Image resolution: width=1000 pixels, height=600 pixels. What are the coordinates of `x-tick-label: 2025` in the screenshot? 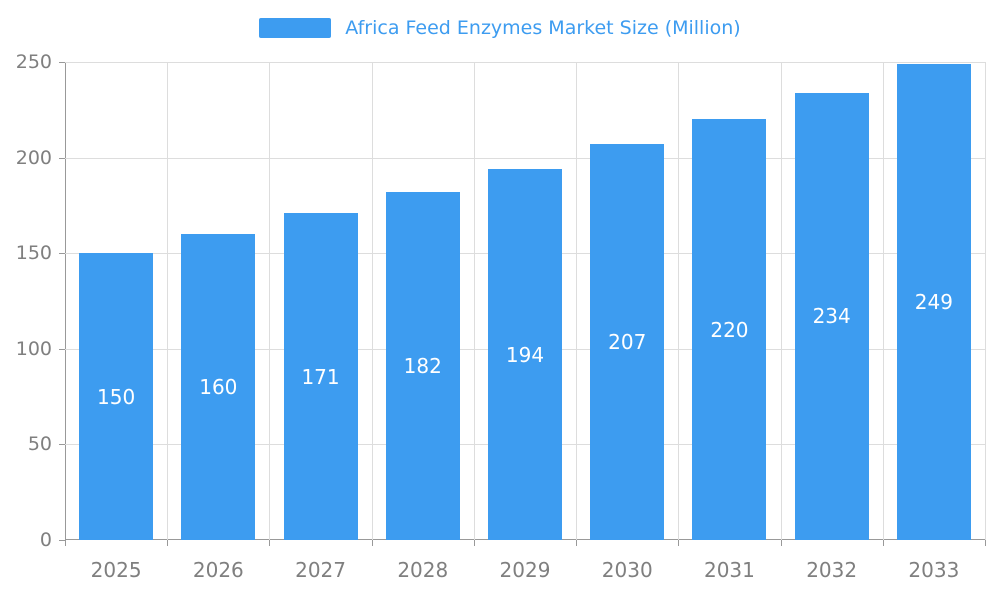 It's located at (116, 570).